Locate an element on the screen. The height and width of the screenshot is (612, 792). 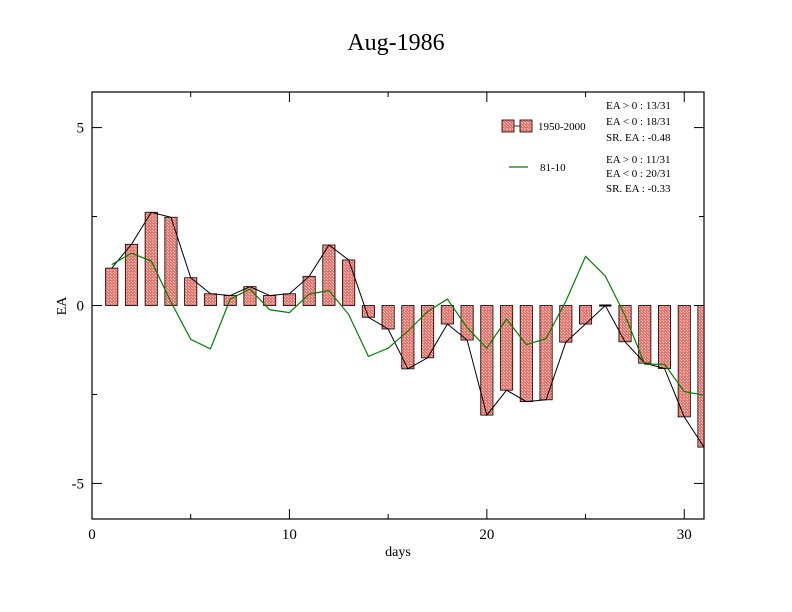
x-tick-label: 20 is located at coordinates (486, 535).